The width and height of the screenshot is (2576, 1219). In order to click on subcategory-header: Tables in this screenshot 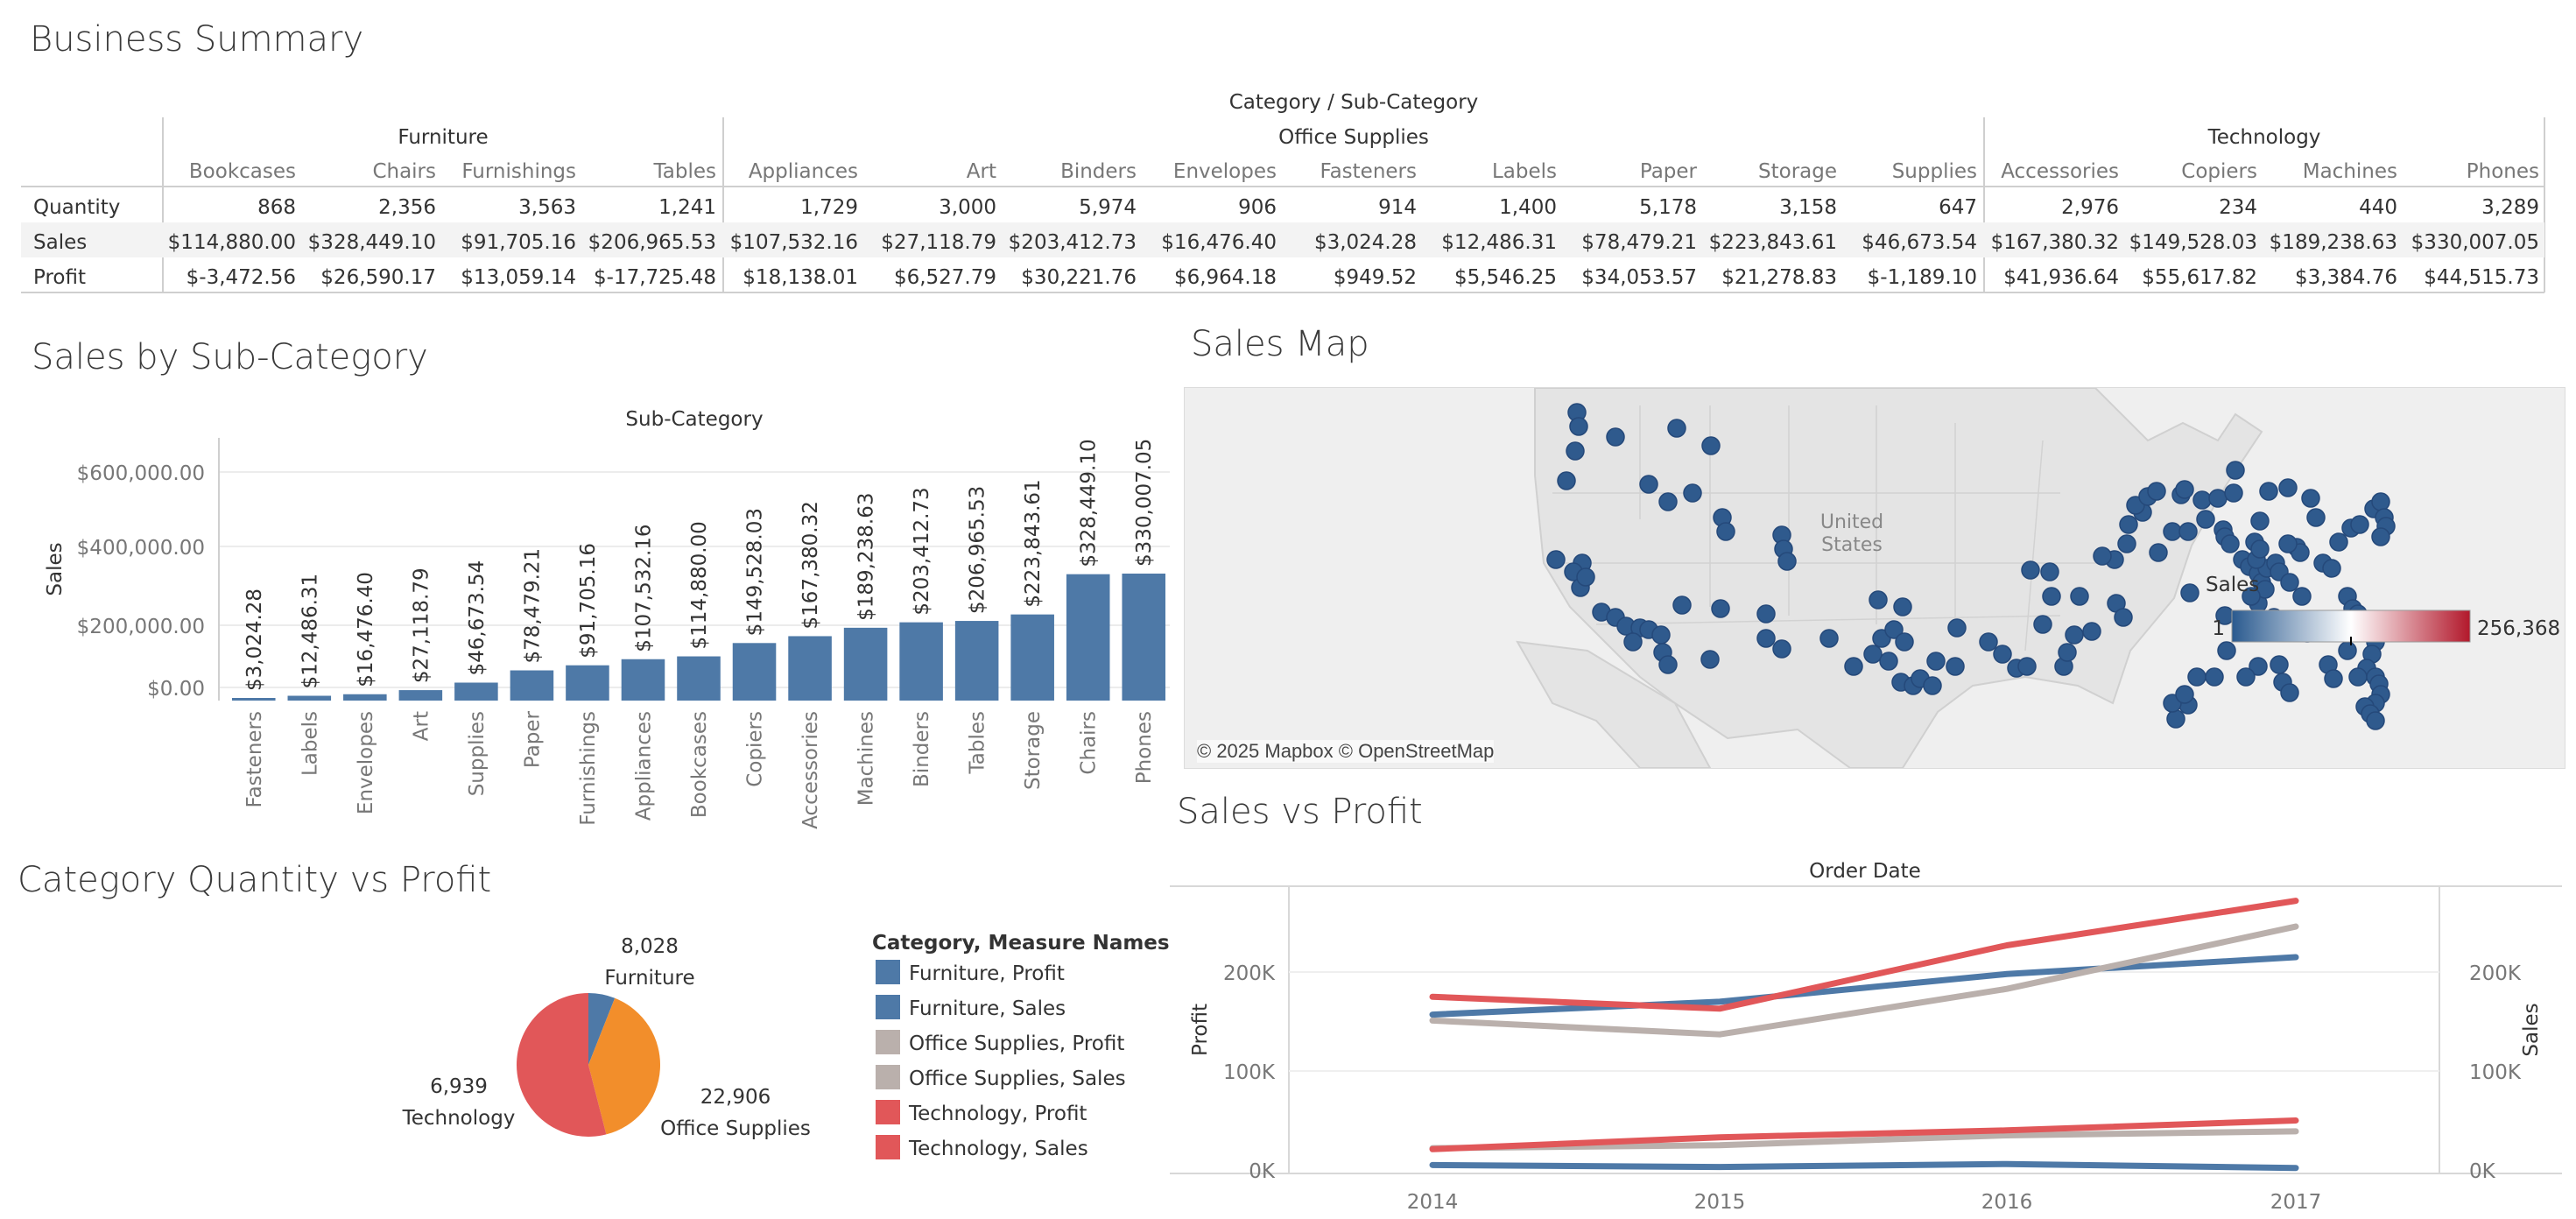, I will do `click(684, 171)`.